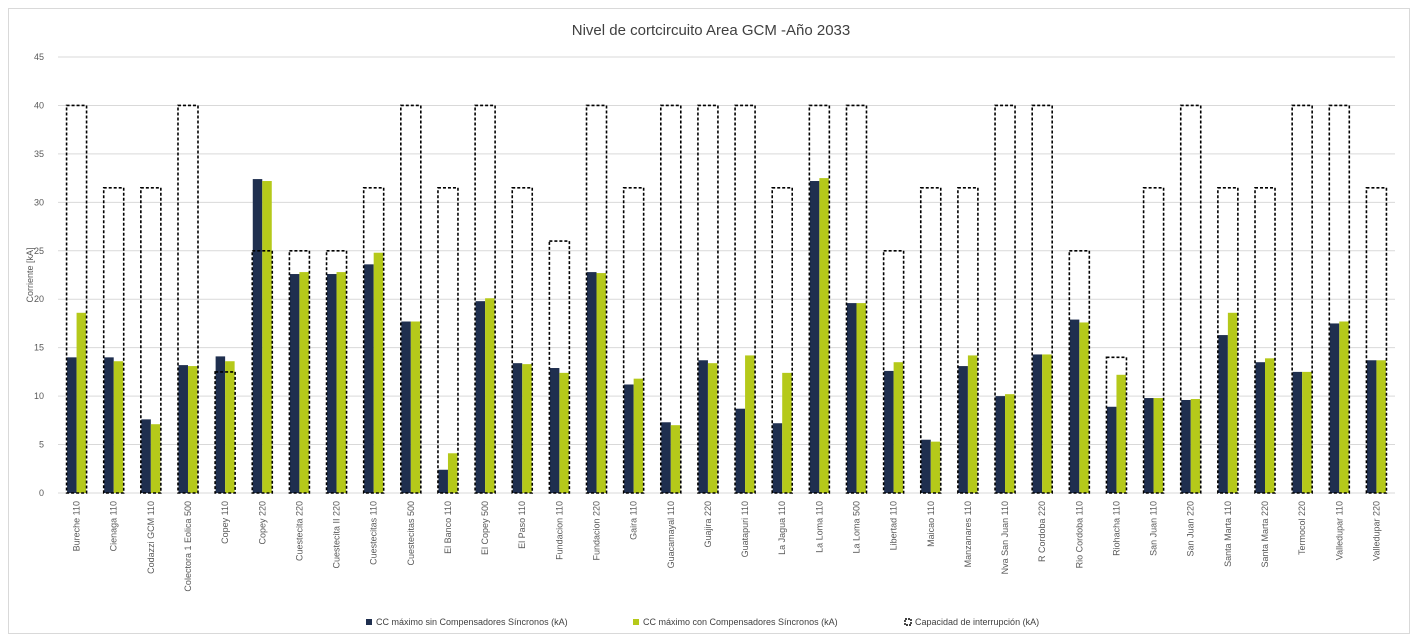 The height and width of the screenshot is (642, 1418). What do you see at coordinates (1339, 530) in the screenshot?
I see `x-tick-label: Valledupar 110` at bounding box center [1339, 530].